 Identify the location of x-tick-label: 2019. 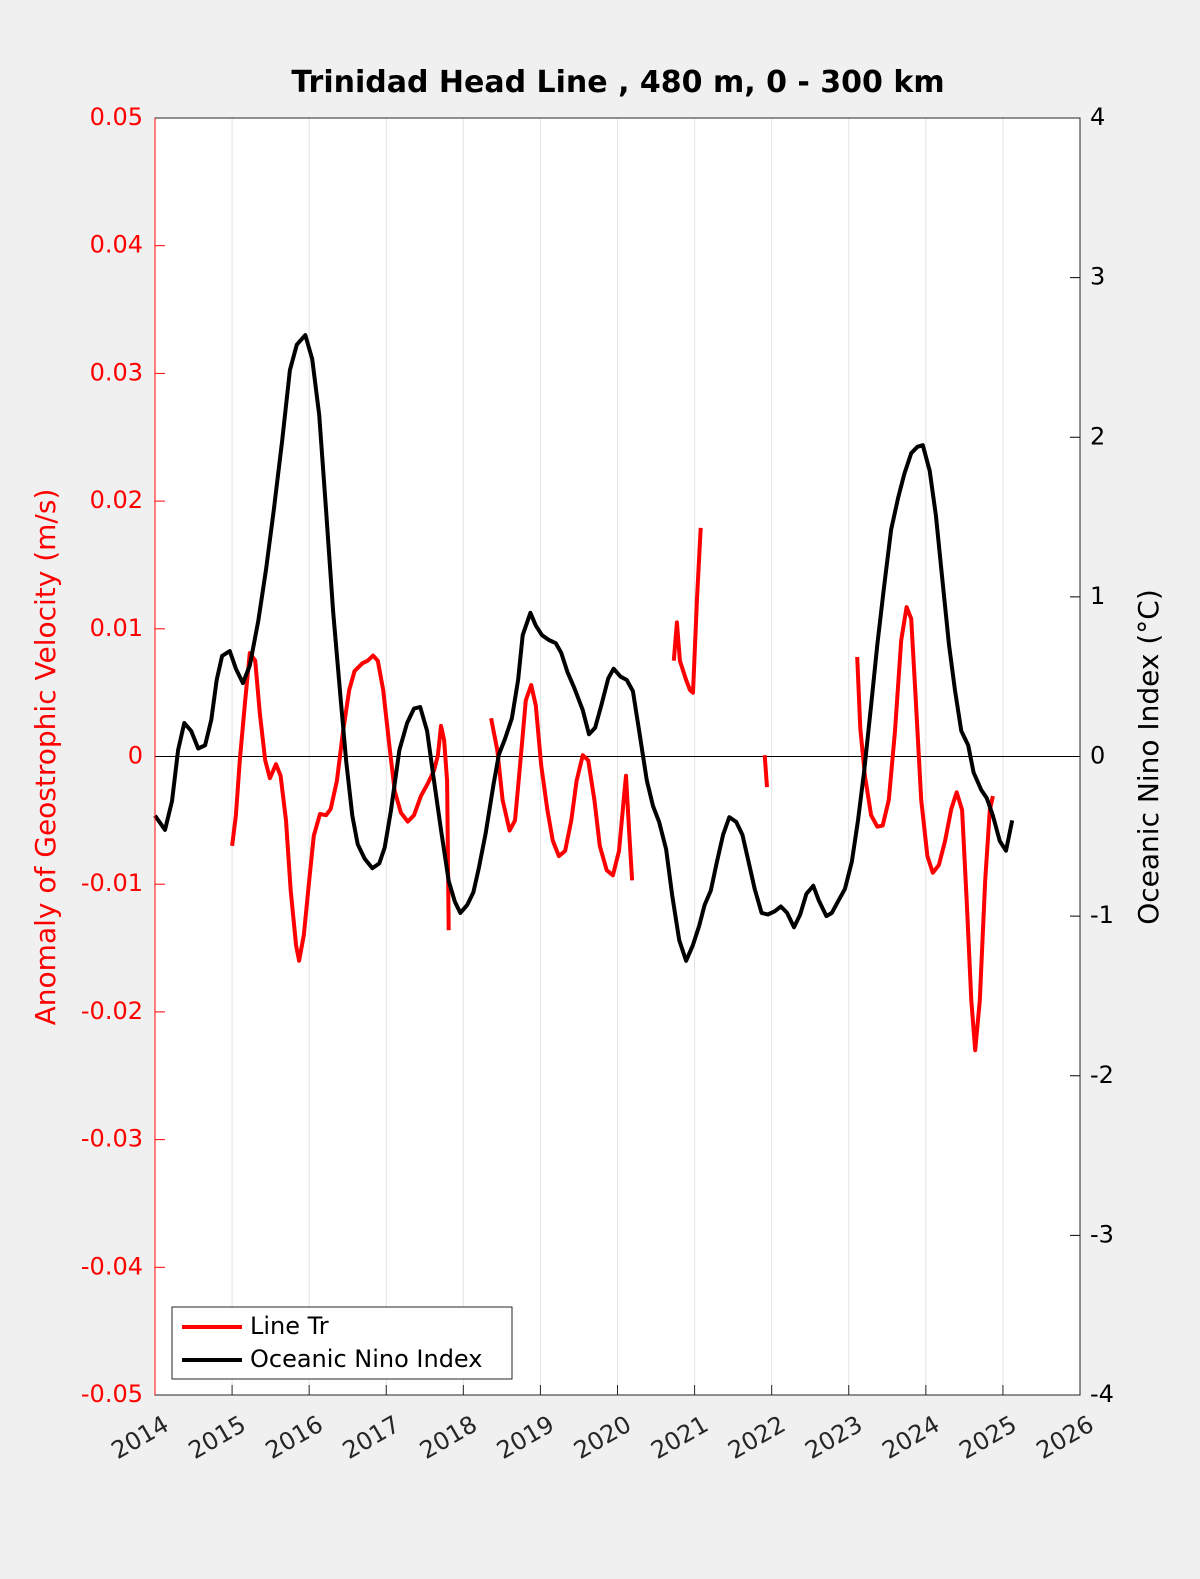
(525, 1437).